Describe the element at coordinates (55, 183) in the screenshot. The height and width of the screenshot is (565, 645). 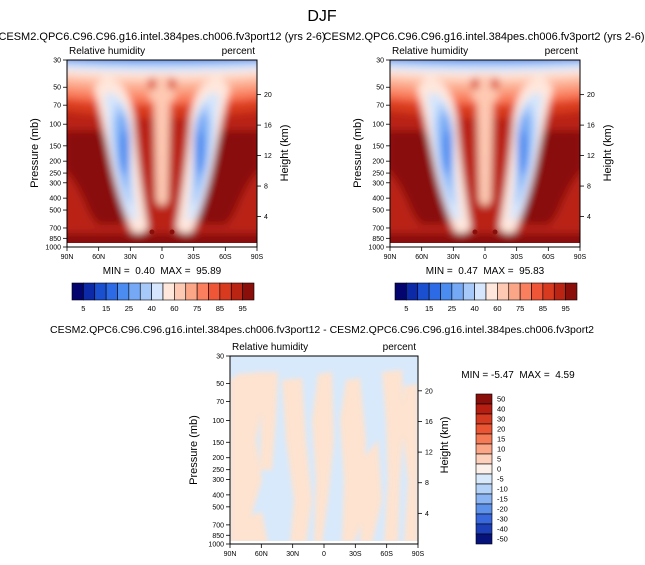
I see `pressure-tick-label: 300` at that location.